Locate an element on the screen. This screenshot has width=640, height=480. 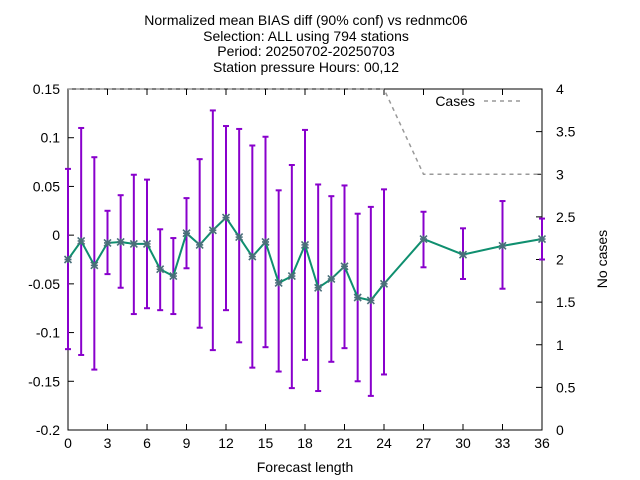
y2-tick-label: 1 is located at coordinates (560, 345).